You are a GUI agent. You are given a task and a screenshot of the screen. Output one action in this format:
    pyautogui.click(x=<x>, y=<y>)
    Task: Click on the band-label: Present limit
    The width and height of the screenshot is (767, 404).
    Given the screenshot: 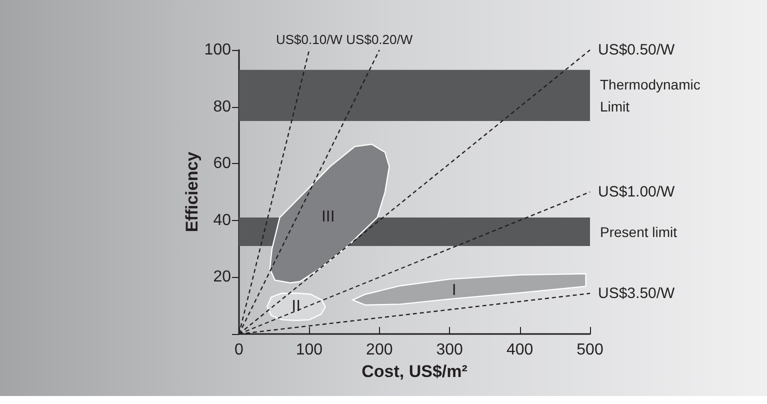 What is the action you would take?
    pyautogui.click(x=639, y=232)
    